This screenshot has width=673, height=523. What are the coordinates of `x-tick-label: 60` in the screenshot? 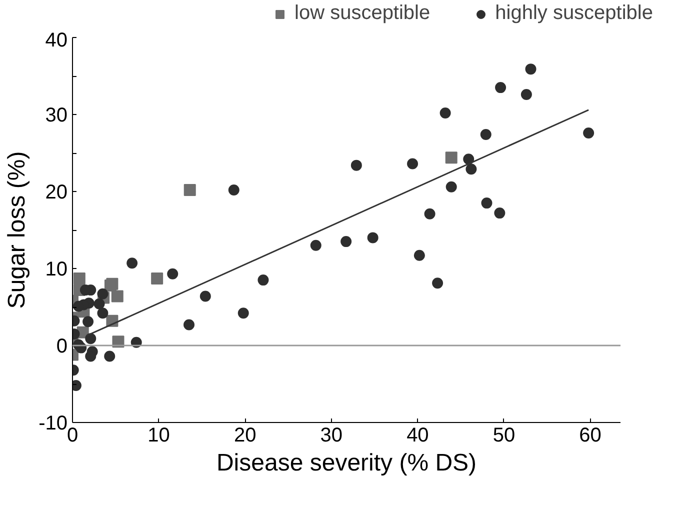 It's located at (590, 435).